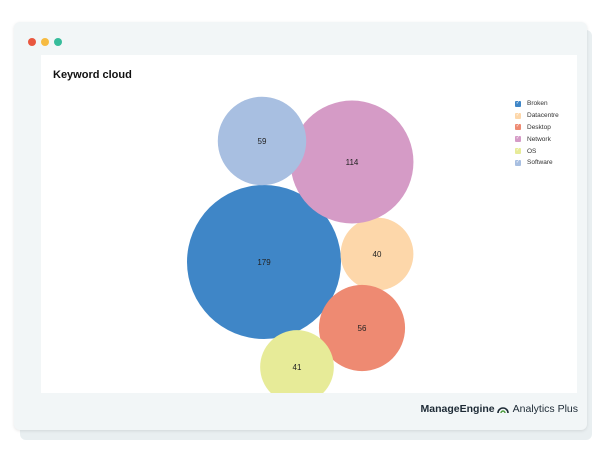 This screenshot has height=463, width=605. What do you see at coordinates (540, 163) in the screenshot?
I see `legend-label: Software` at bounding box center [540, 163].